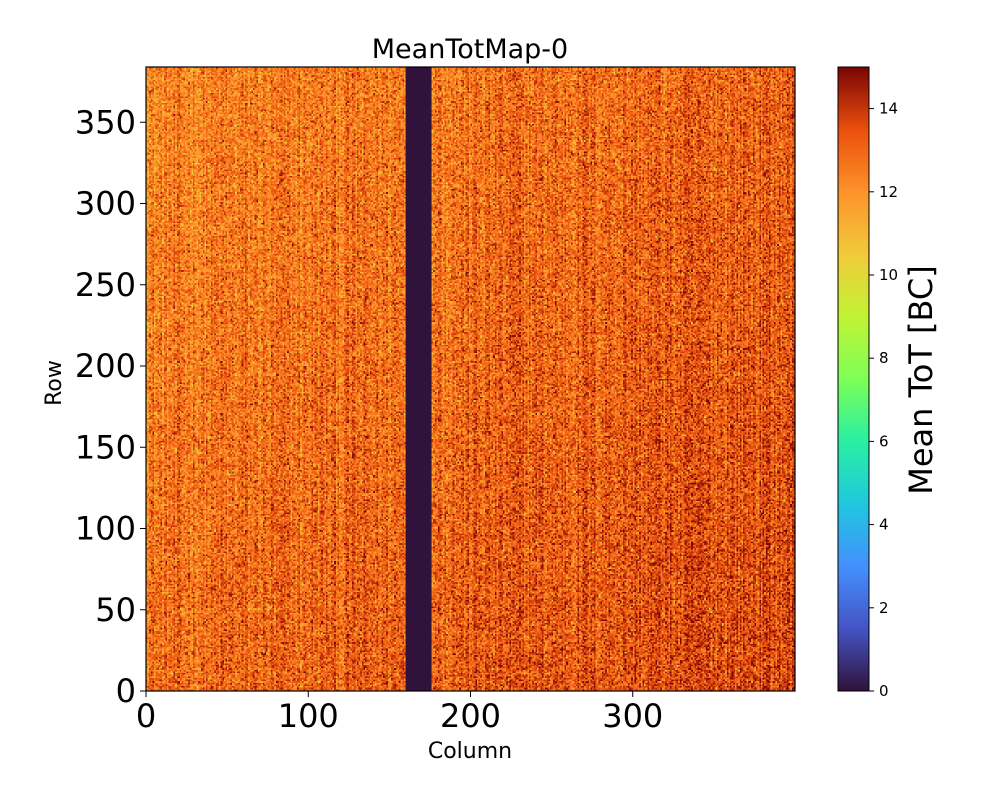  Describe the element at coordinates (115, 610) in the screenshot. I see `y-tick-label: 50` at that location.